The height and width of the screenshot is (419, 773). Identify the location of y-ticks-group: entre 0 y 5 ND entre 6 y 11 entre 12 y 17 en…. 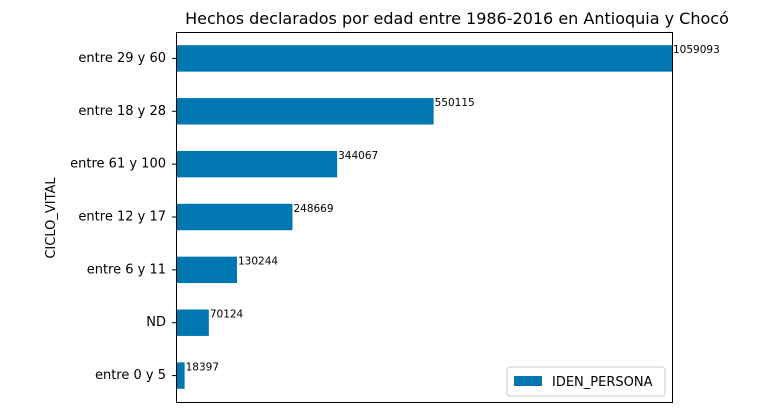
(123, 217).